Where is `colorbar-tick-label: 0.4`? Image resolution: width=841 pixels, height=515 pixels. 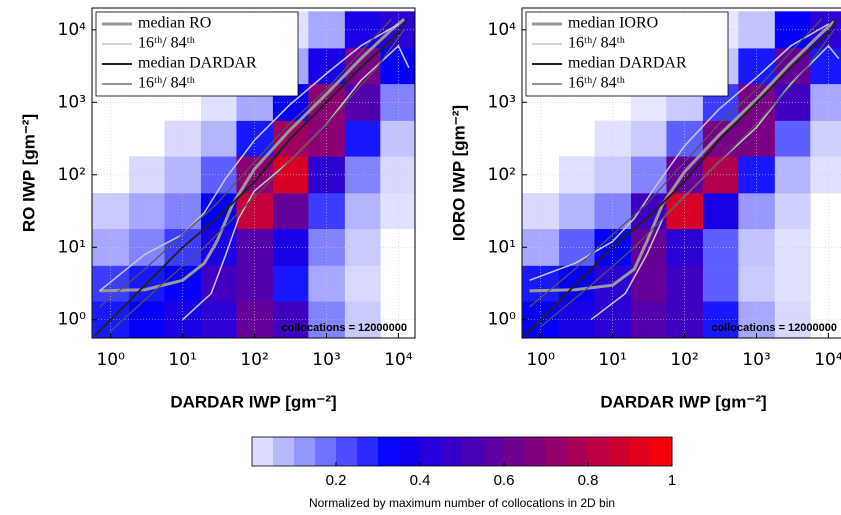
colorbar-tick-label: 0.4 is located at coordinates (420, 480).